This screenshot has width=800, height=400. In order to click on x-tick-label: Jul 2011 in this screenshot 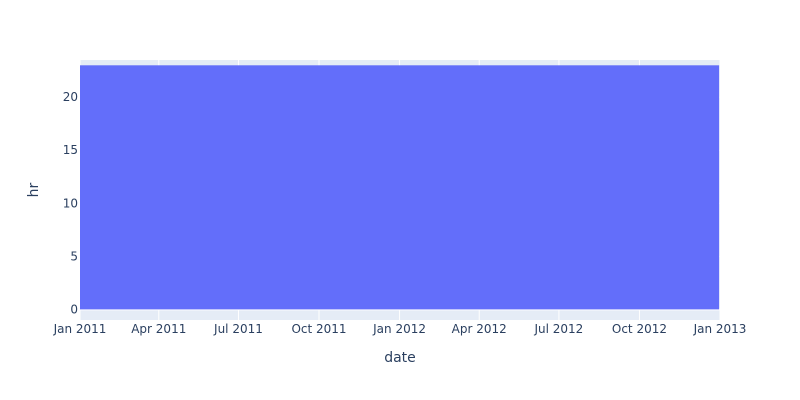, I will do `click(238, 329)`.